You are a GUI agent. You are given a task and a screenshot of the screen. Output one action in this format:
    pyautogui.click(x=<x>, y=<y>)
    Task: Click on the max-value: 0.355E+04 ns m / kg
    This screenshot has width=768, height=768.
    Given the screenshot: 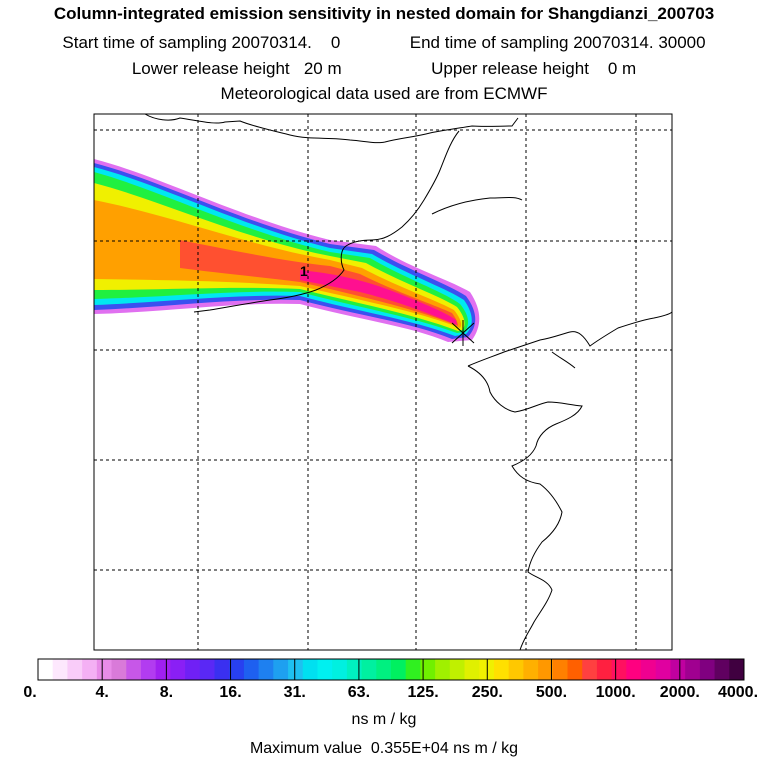 What is the action you would take?
    pyautogui.click(x=444, y=748)
    